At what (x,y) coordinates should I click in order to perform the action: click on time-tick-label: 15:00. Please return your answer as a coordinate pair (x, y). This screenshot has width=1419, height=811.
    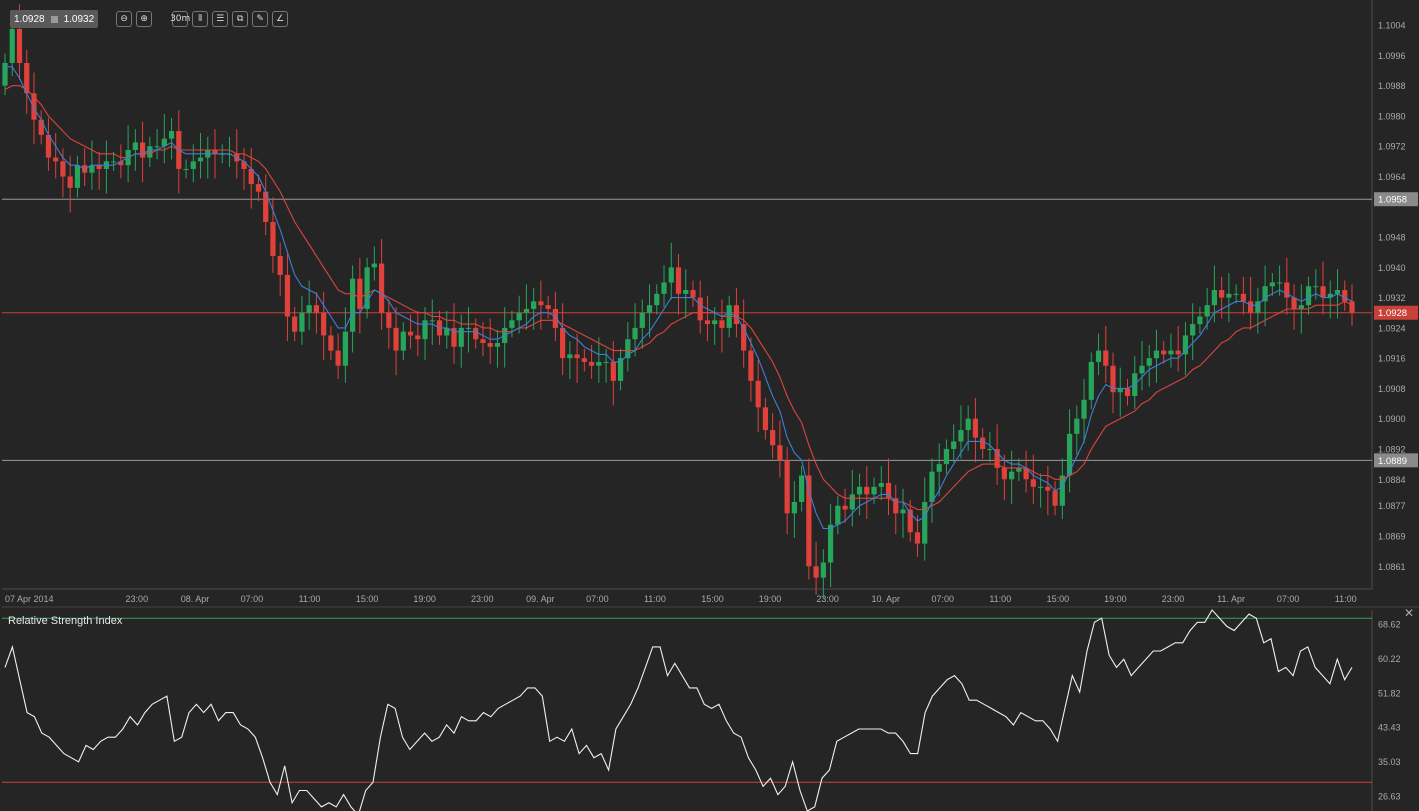
    Looking at the image, I should click on (367, 599).